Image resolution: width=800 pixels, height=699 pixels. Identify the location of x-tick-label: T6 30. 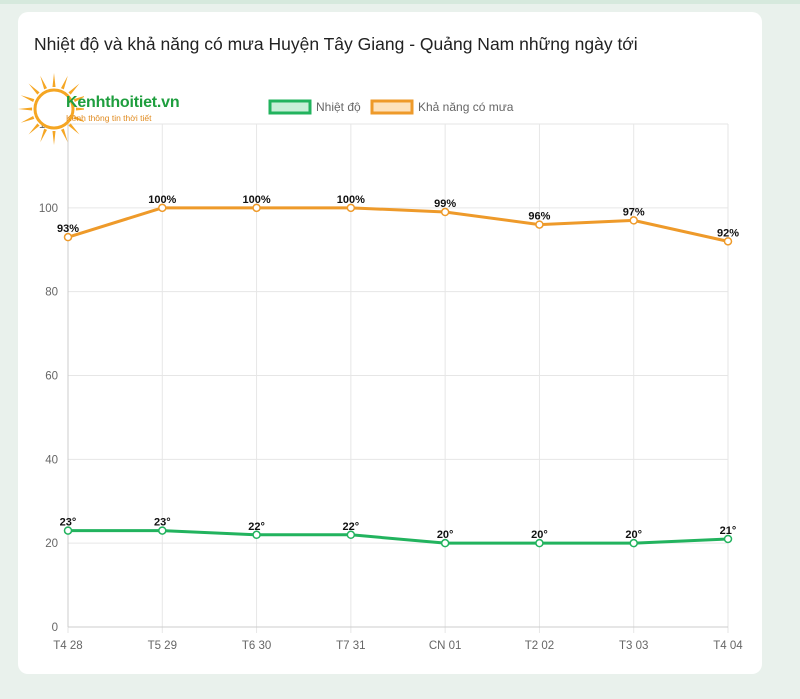
(256, 646).